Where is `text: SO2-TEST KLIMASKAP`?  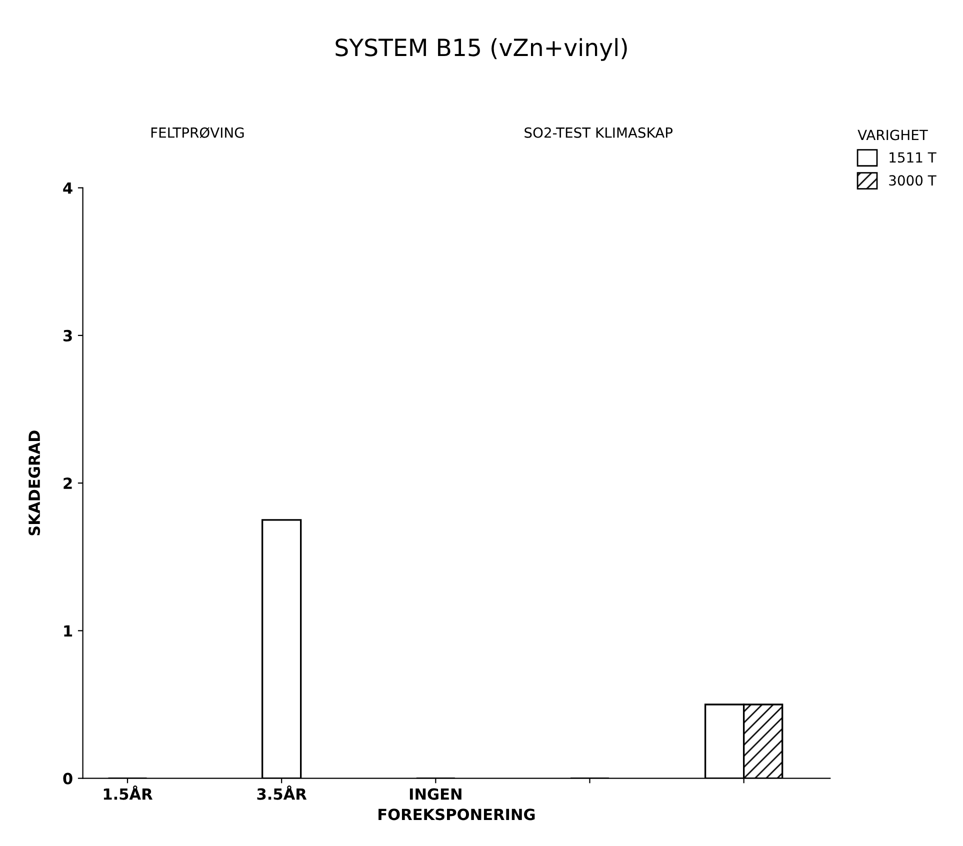 text: SO2-TEST KLIMASKAP is located at coordinates (598, 132).